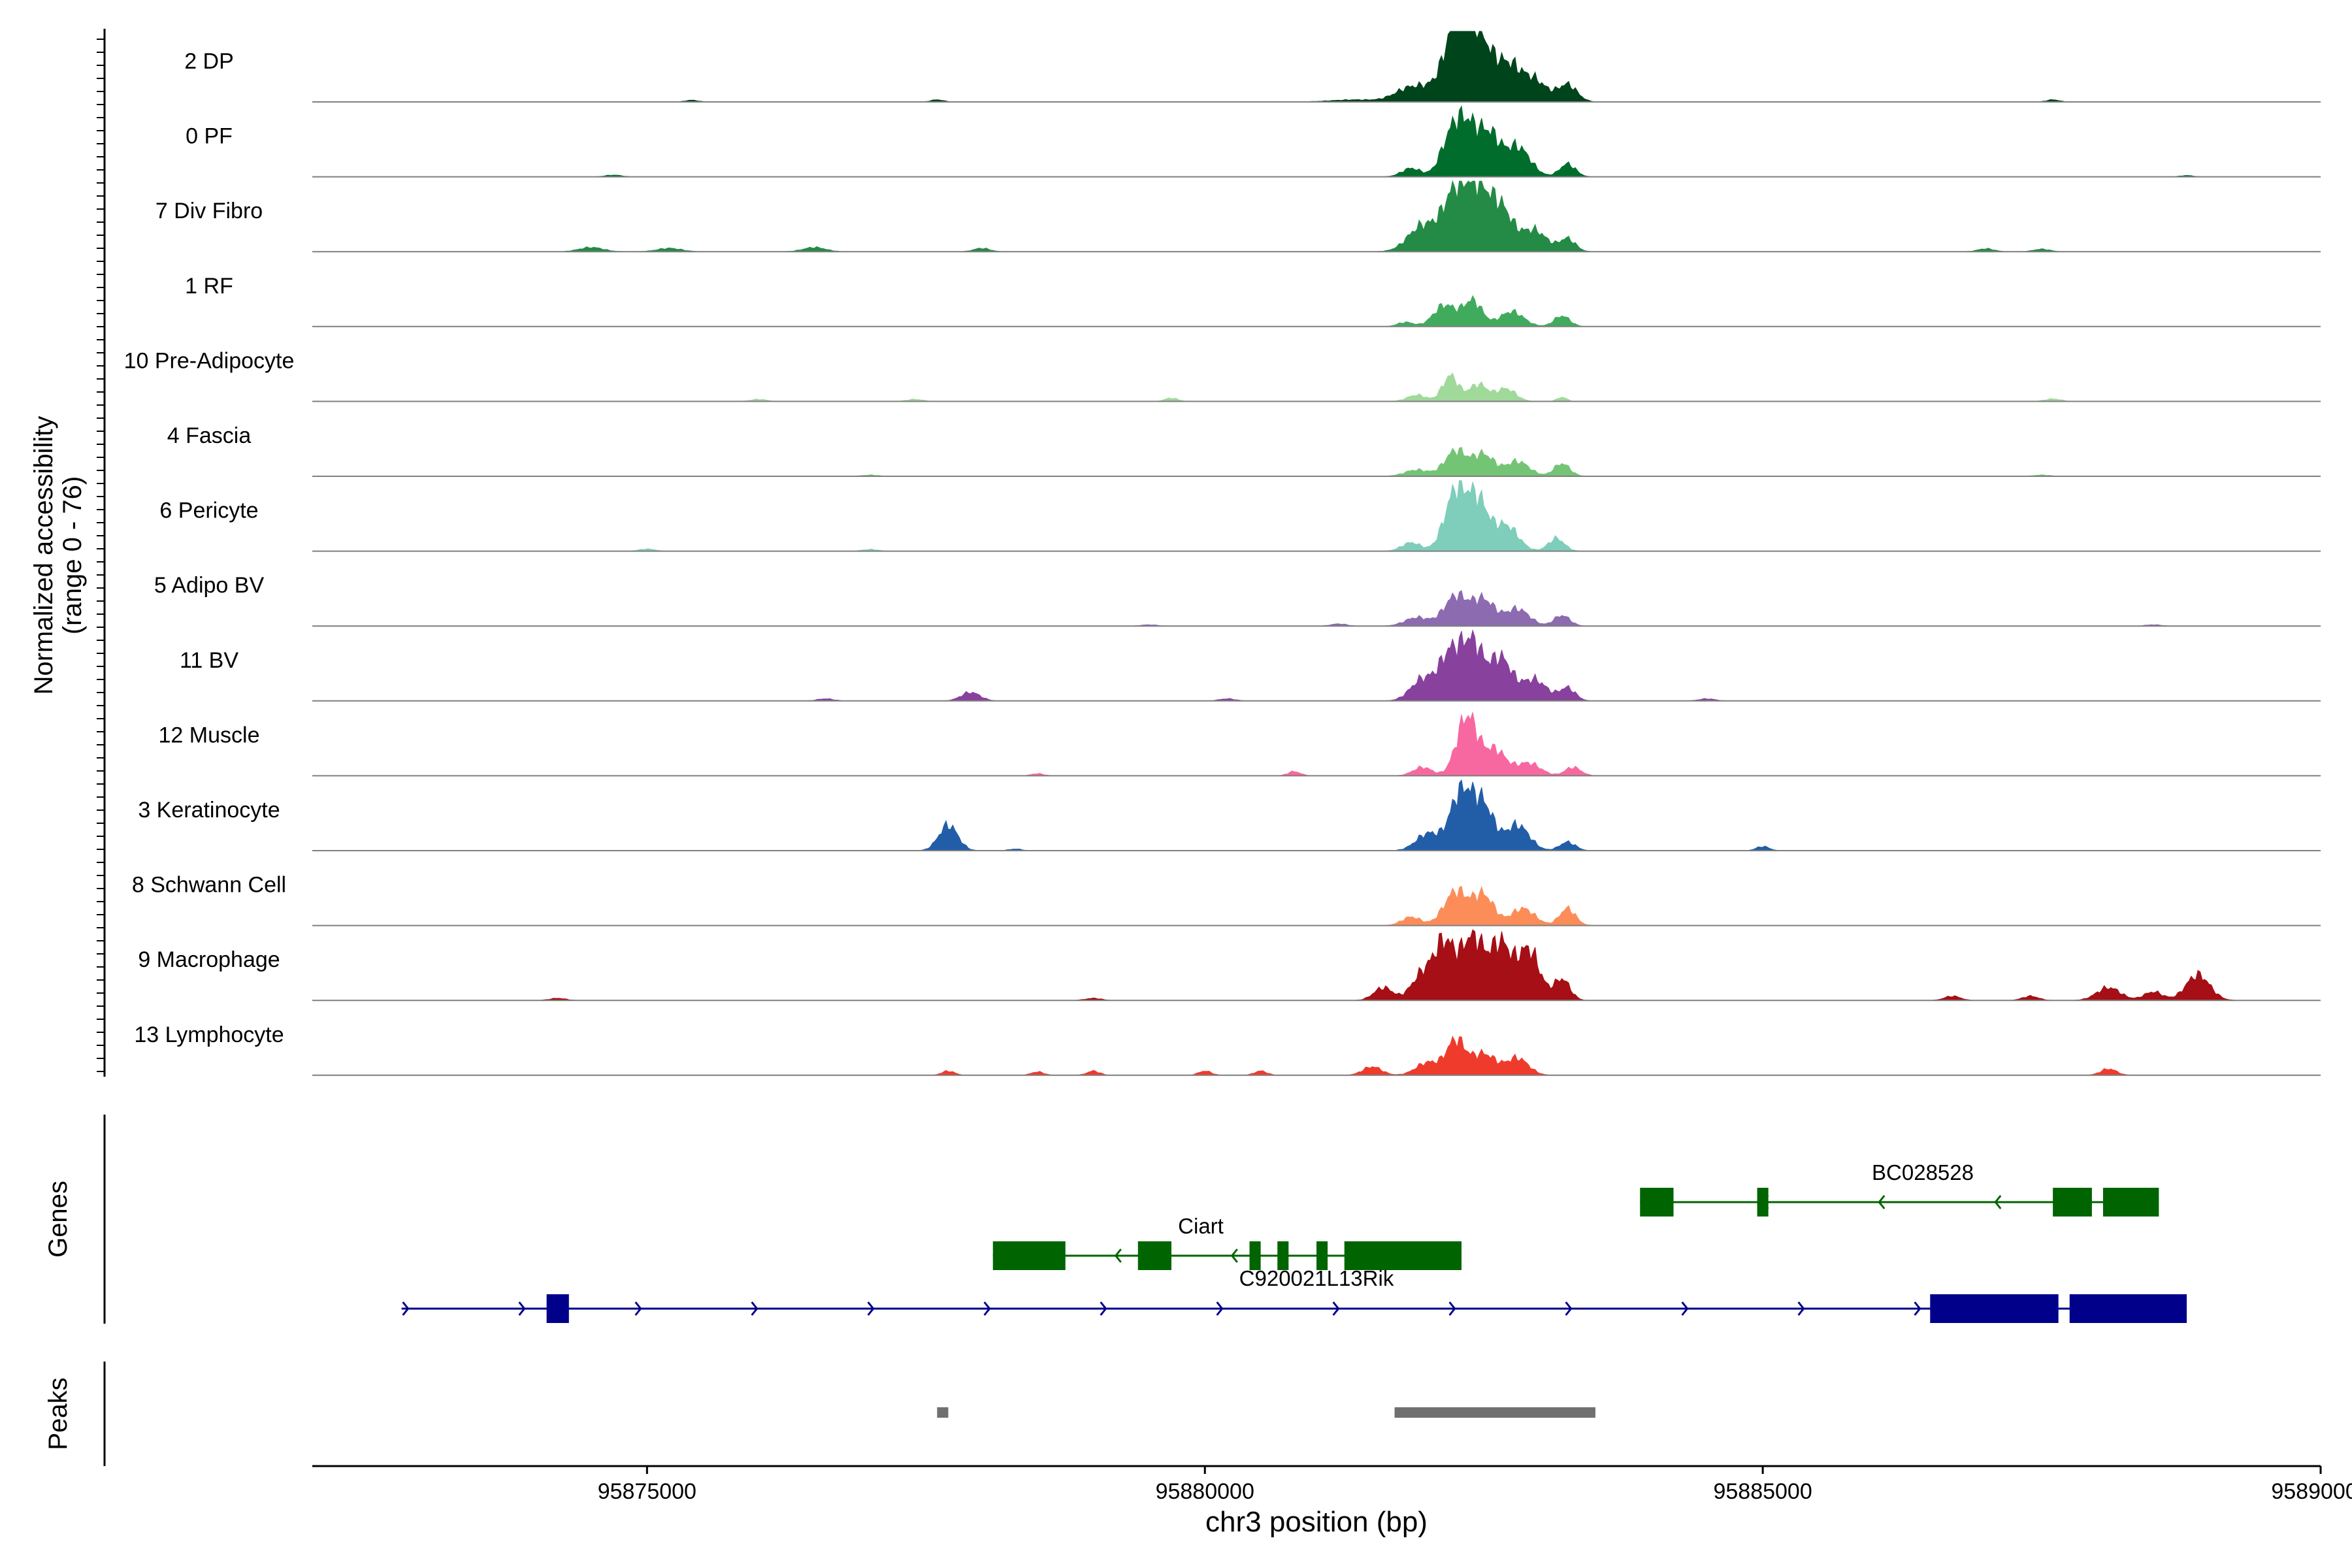 This screenshot has width=2352, height=1568. Describe the element at coordinates (1762, 1491) in the screenshot. I see `x-tick-label: 95885000` at that location.